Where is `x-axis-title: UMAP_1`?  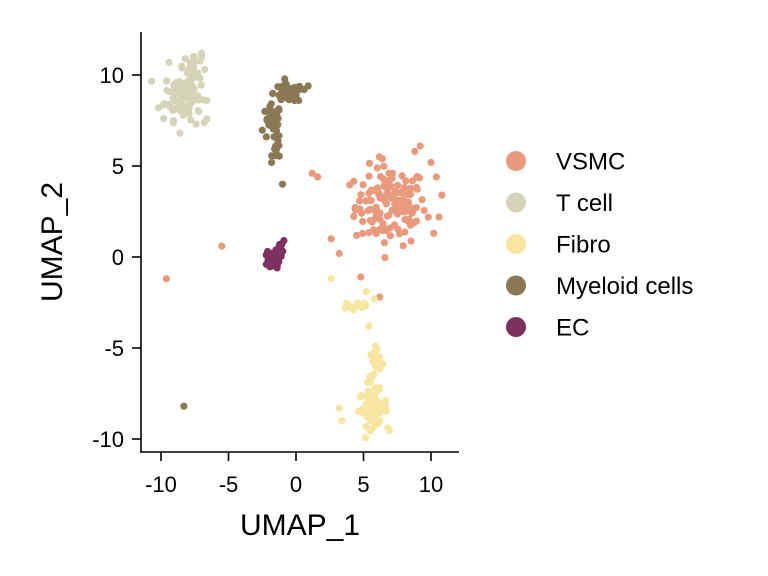 x-axis-title: UMAP_1 is located at coordinates (300, 525).